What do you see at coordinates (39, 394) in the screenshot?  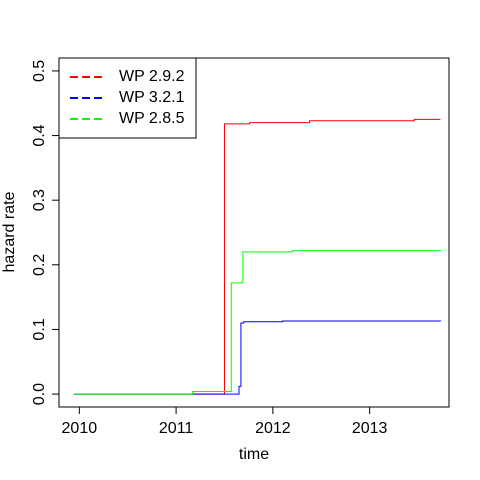 I see `y-tick-label: 0.0` at bounding box center [39, 394].